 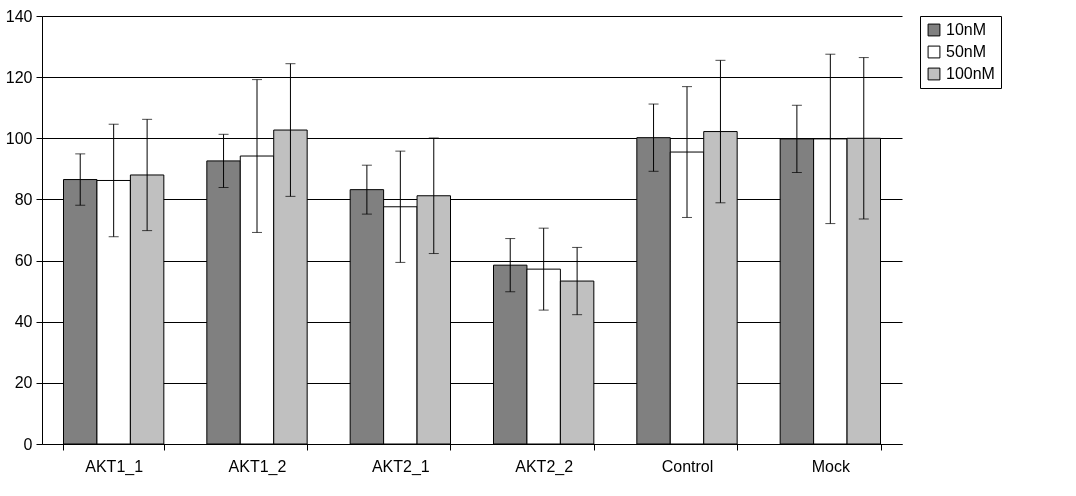 I want to click on legend-label: 10nM, so click(x=966, y=29).